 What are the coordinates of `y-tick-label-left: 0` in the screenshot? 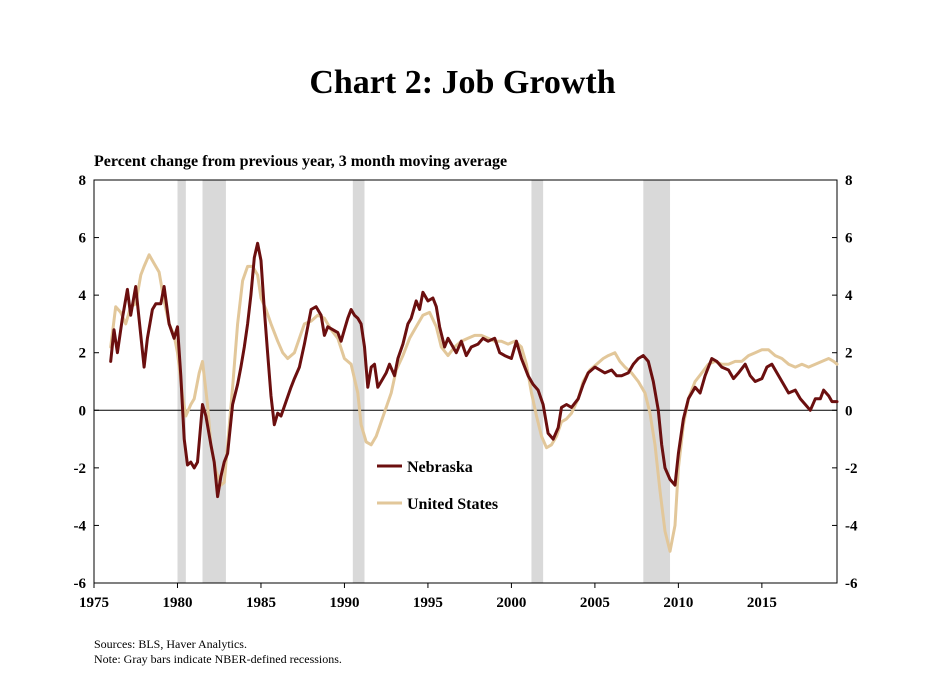 It's located at (83, 411).